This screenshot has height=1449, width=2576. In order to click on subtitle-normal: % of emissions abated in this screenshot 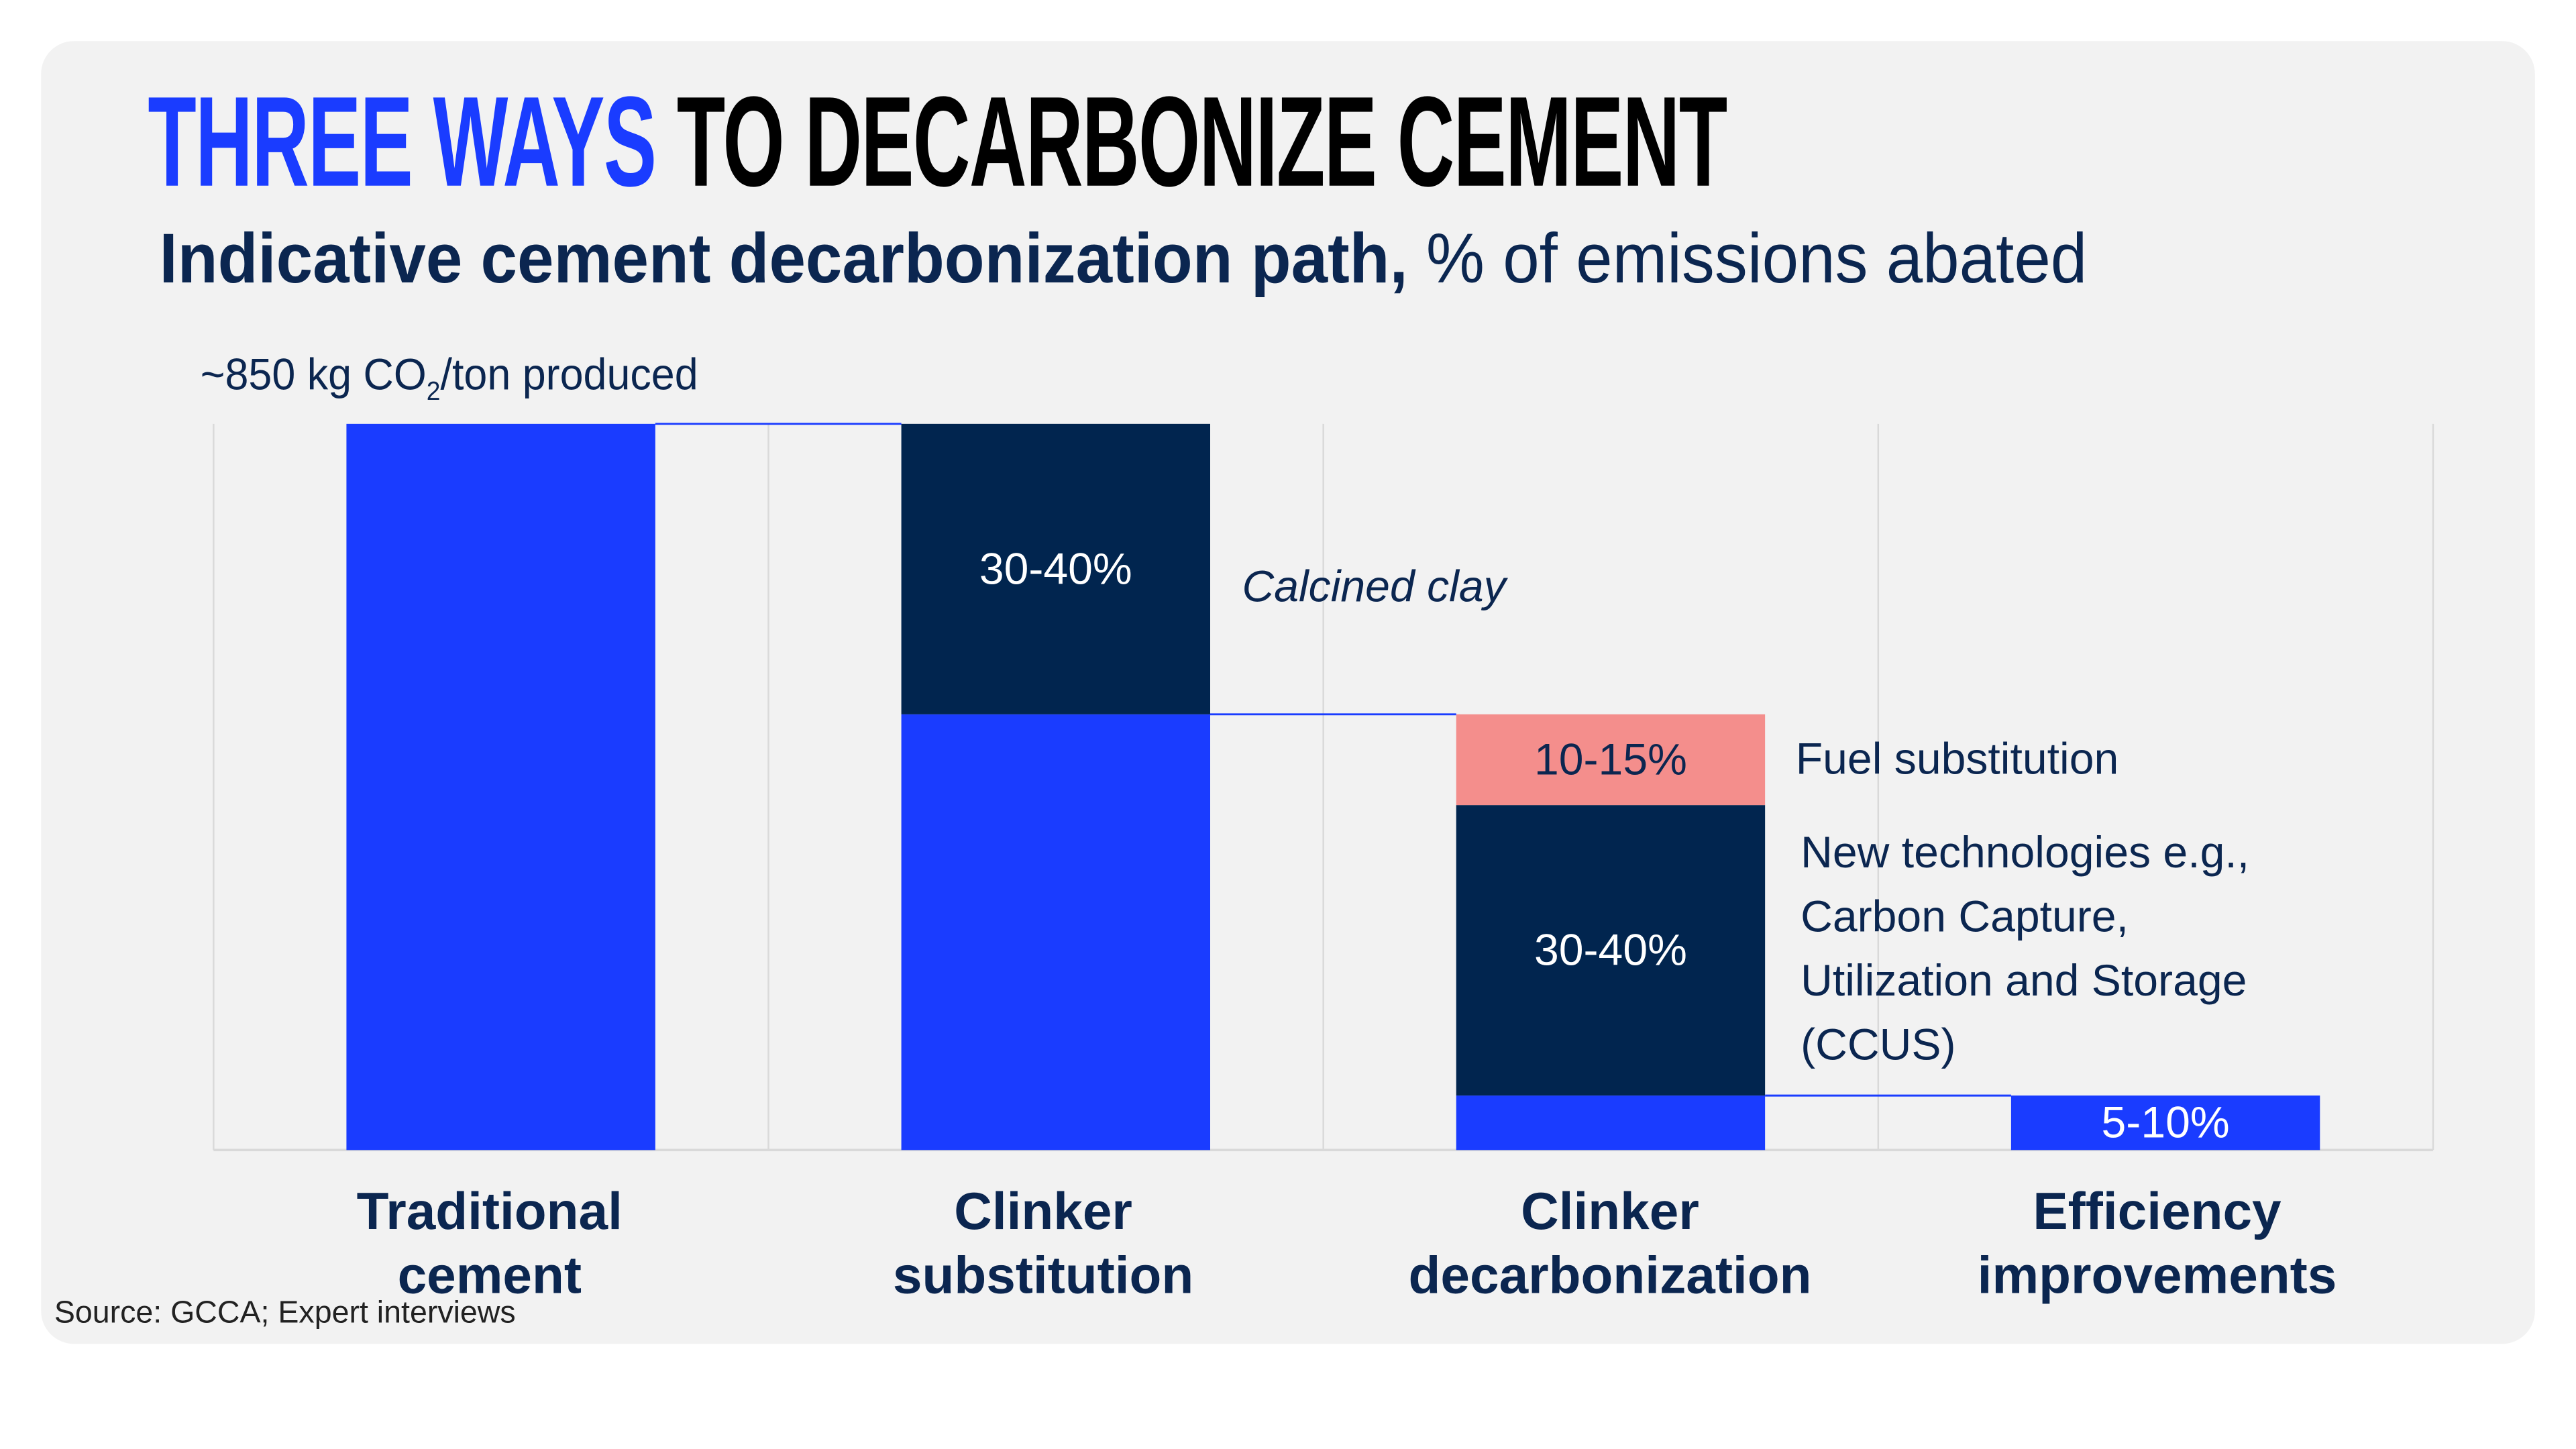, I will do `click(1747, 259)`.